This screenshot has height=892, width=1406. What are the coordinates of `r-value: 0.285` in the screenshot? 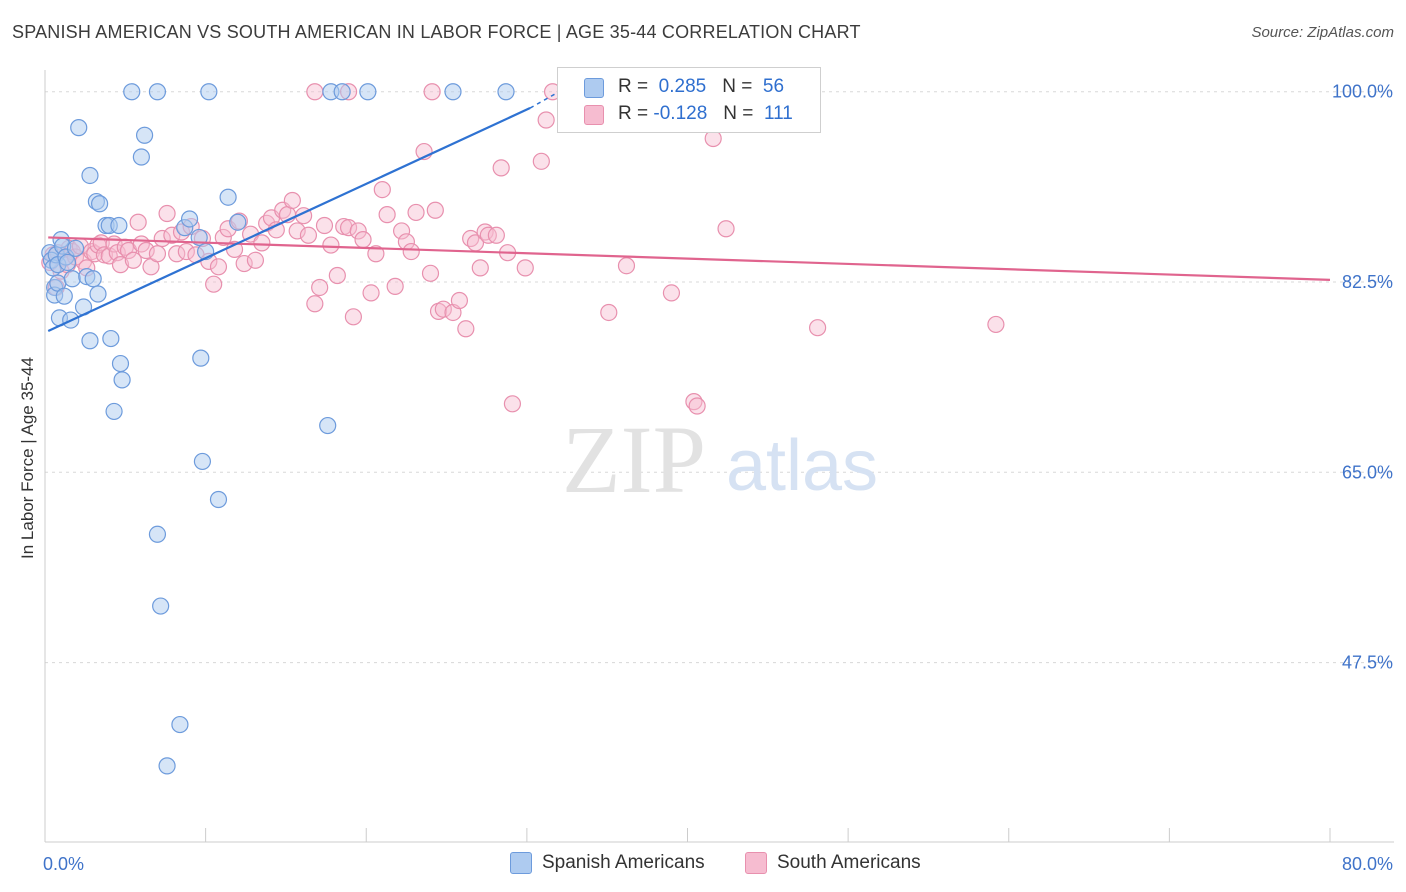 It's located at (682, 86).